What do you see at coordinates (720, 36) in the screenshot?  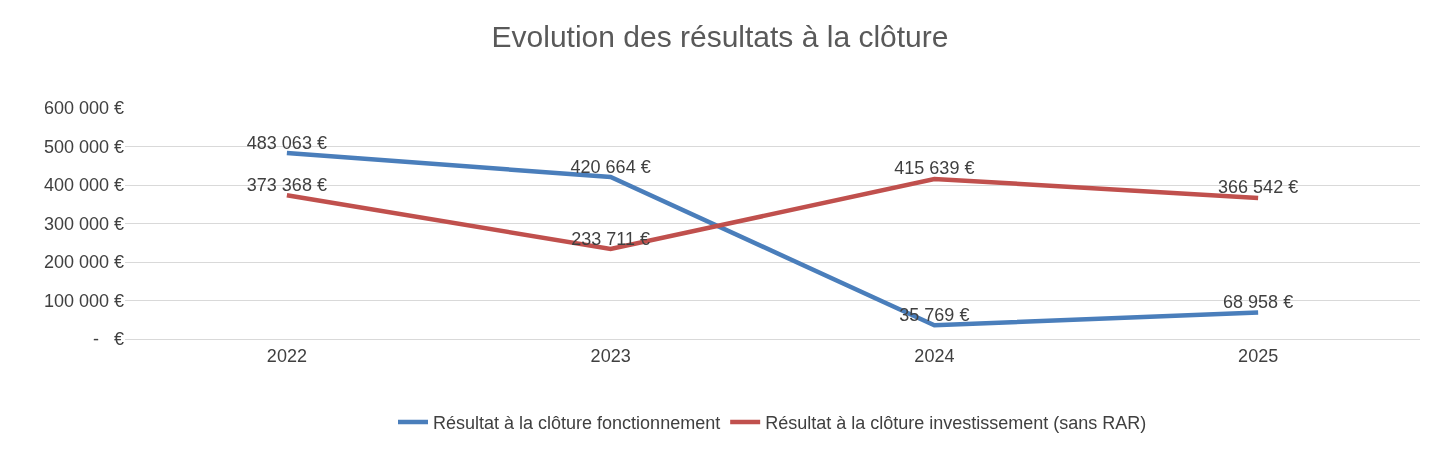 I see `chart-title: Evolution des résultats à la clôture` at bounding box center [720, 36].